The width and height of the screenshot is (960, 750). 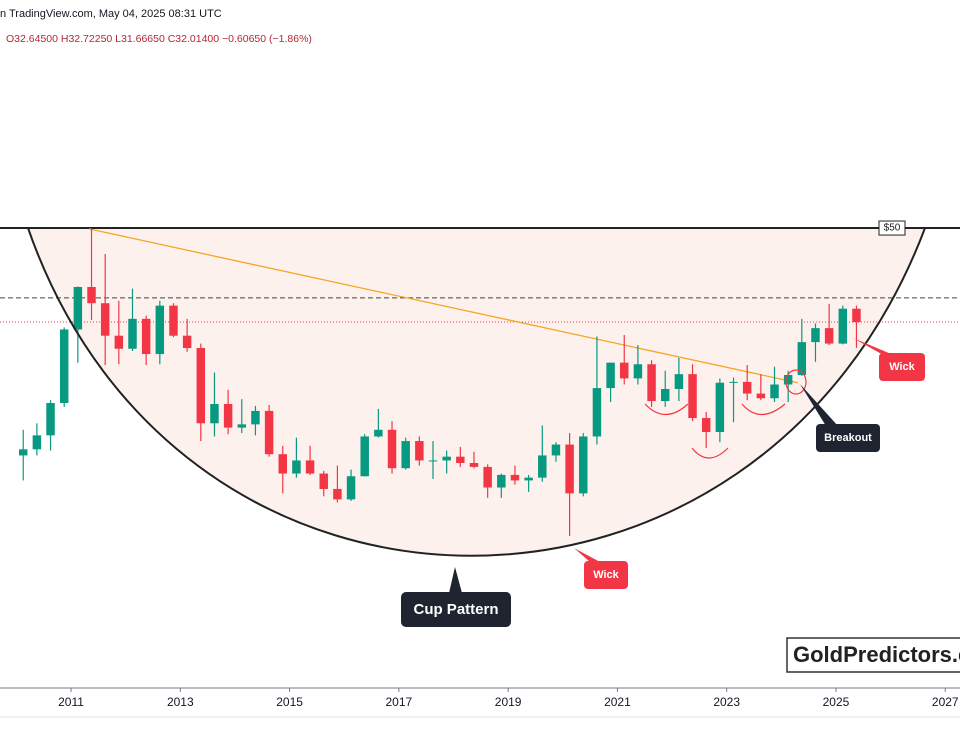 I want to click on handle-arcs, so click(x=715, y=431).